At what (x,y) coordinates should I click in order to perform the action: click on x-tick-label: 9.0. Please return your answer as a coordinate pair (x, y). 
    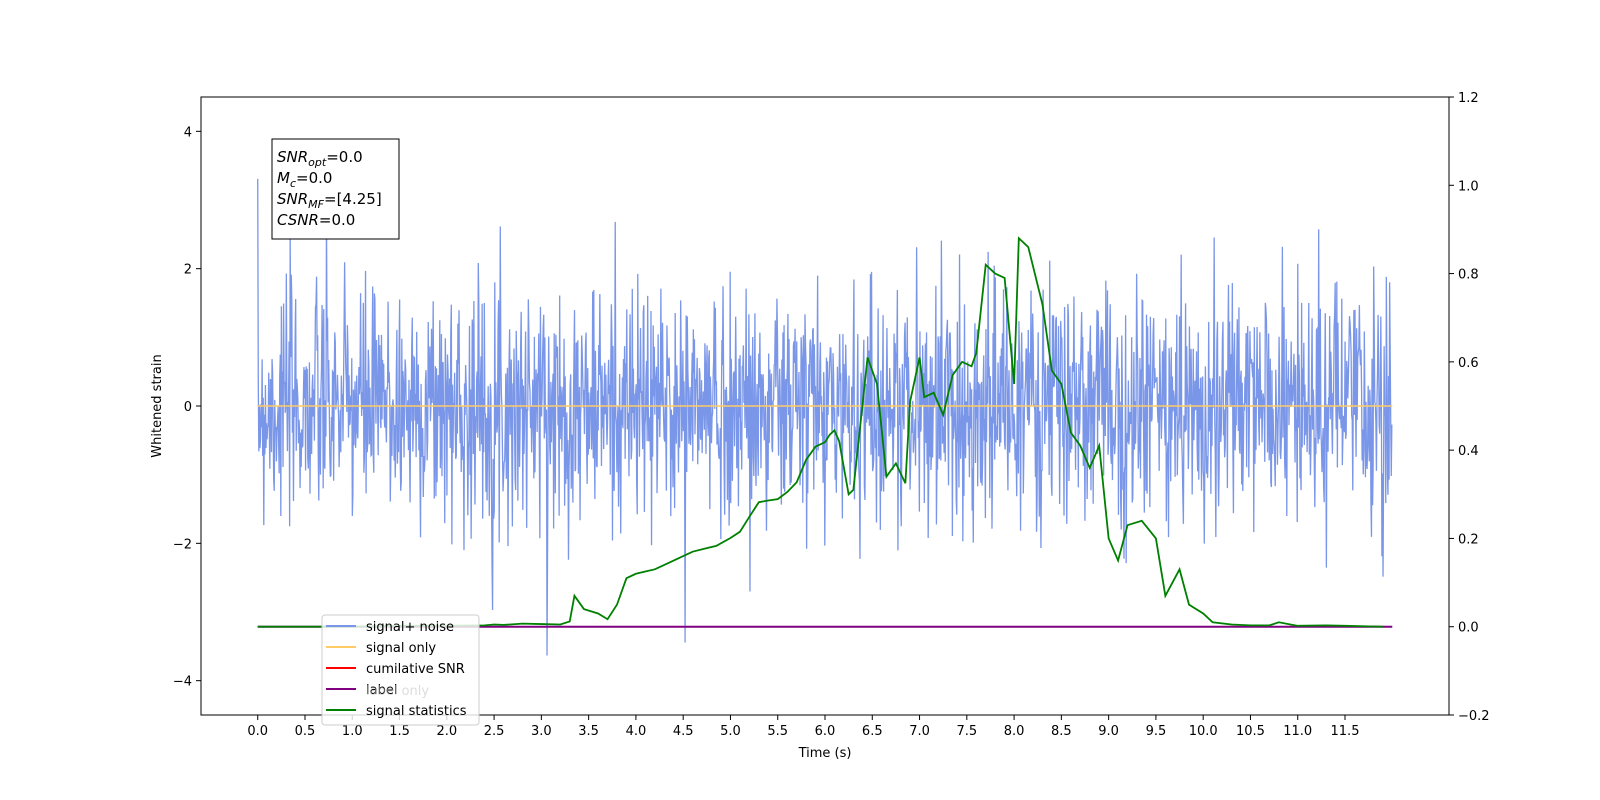
    Looking at the image, I should click on (1108, 731).